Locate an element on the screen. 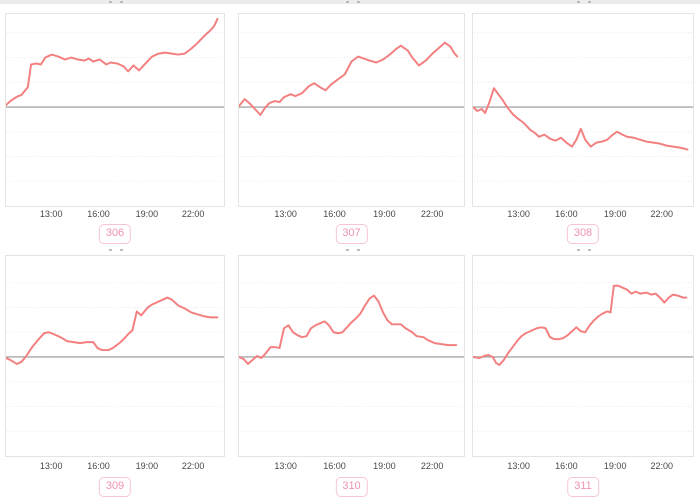  chart-badge-308: 308 is located at coordinates (583, 234).